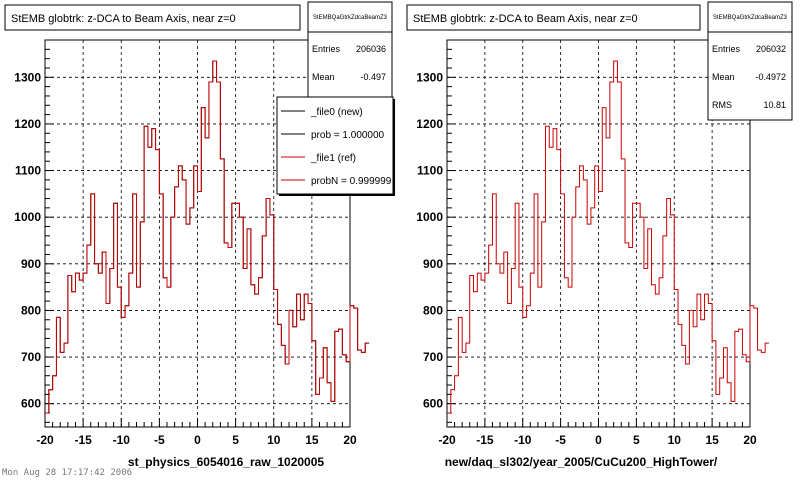 The width and height of the screenshot is (800, 480). What do you see at coordinates (348, 135) in the screenshot?
I see `panel1-legend-label: prob = 1.000000` at bounding box center [348, 135].